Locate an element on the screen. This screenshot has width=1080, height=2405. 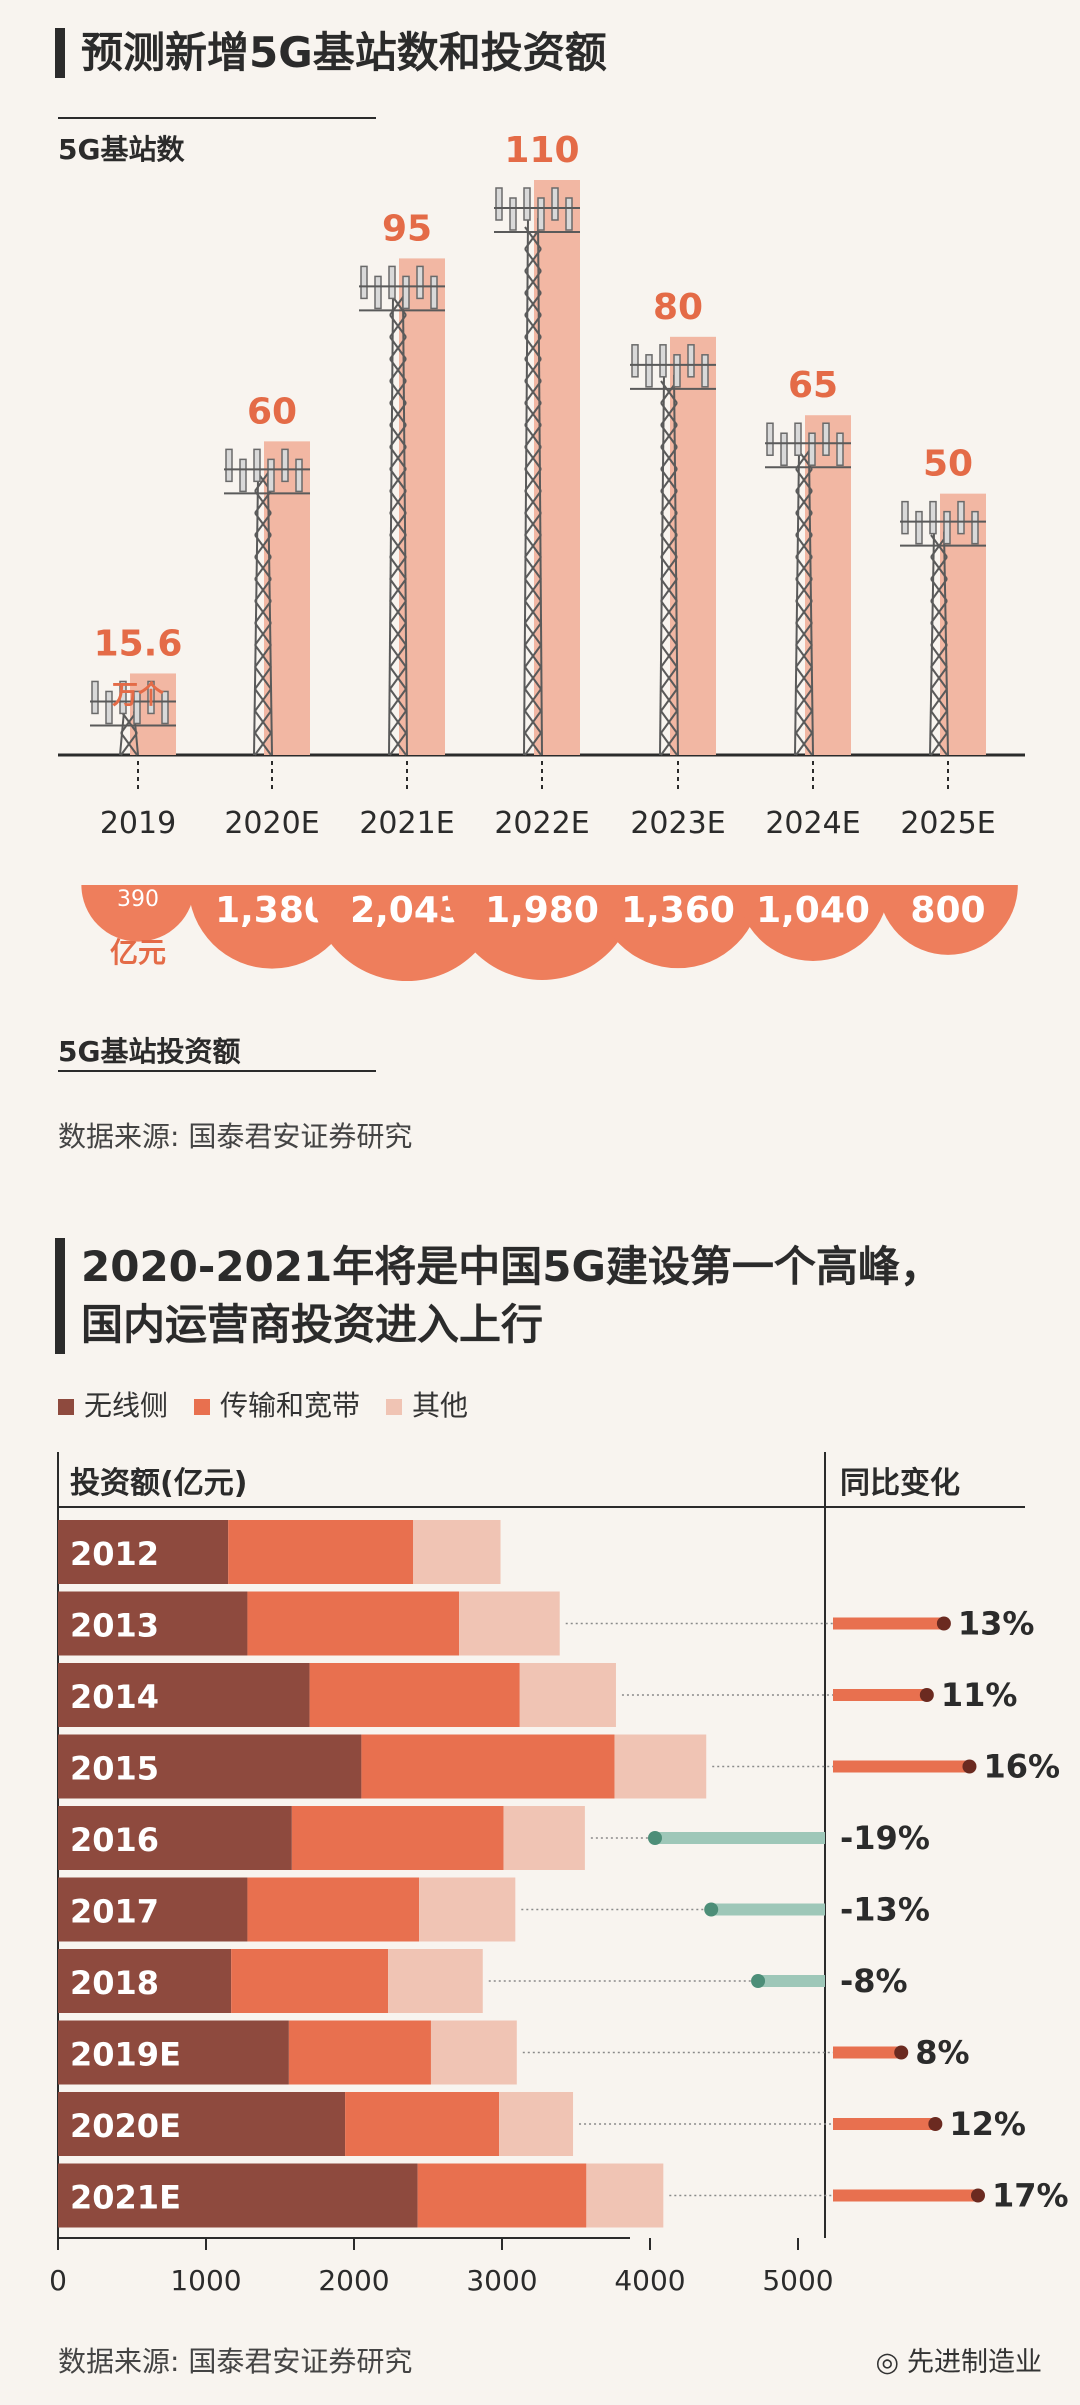
legend-item-other: 其他 is located at coordinates (427, 1404).